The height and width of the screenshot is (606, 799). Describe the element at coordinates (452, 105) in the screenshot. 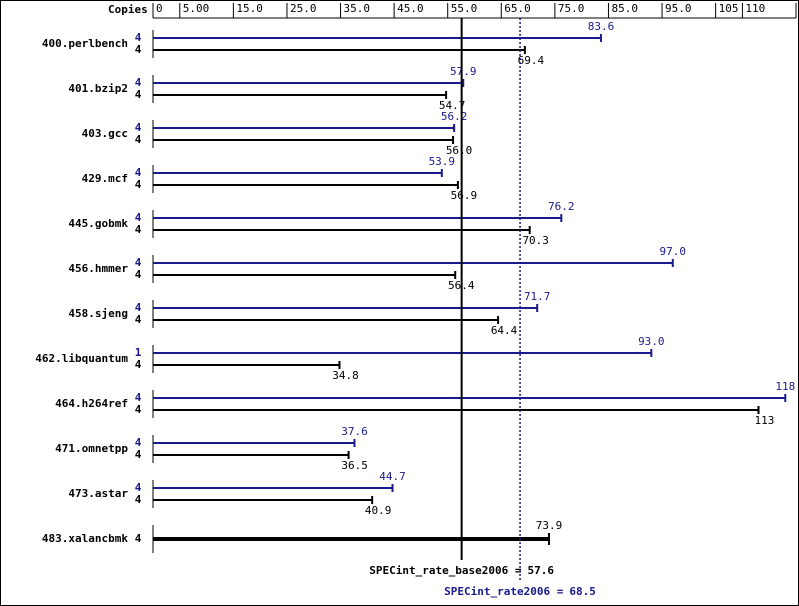

I see `value-label: 54.7` at that location.